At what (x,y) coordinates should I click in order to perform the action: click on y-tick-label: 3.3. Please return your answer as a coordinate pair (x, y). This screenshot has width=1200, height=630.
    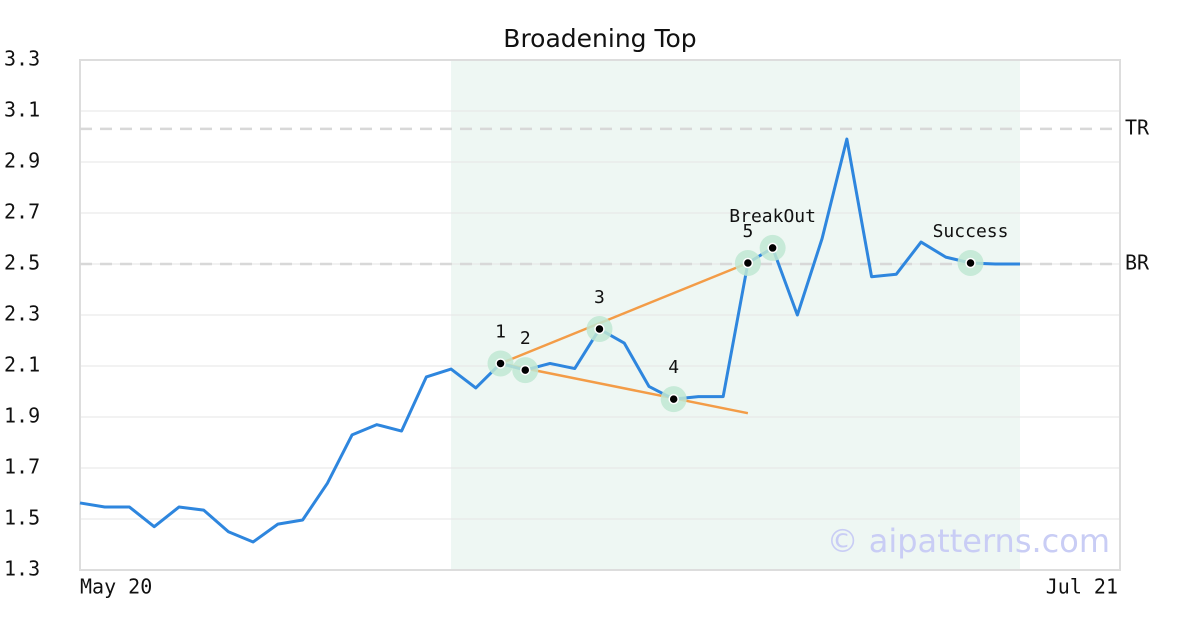
    Looking at the image, I should click on (22, 59).